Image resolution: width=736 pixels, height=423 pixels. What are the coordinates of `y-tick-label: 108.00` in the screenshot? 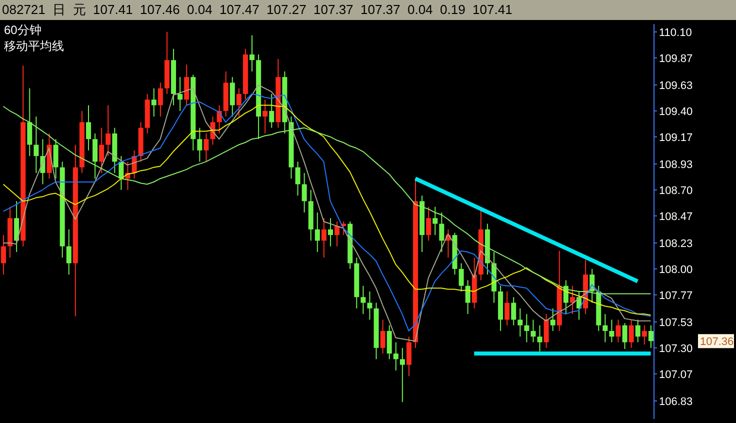 It's located at (676, 270).